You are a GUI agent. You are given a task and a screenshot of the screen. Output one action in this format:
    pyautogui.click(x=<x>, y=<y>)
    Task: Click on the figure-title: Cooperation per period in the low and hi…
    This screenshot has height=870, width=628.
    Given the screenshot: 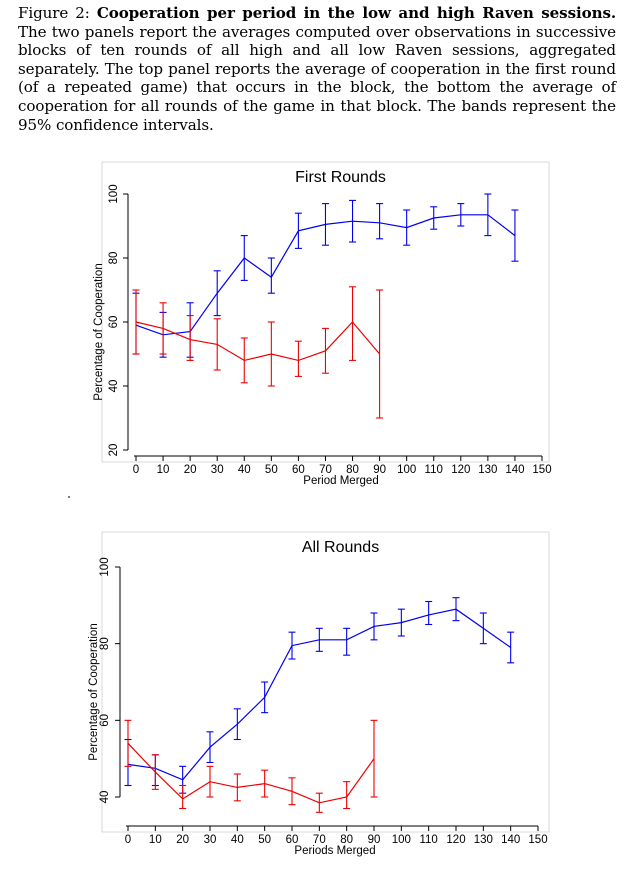 What is the action you would take?
    pyautogui.click(x=356, y=13)
    